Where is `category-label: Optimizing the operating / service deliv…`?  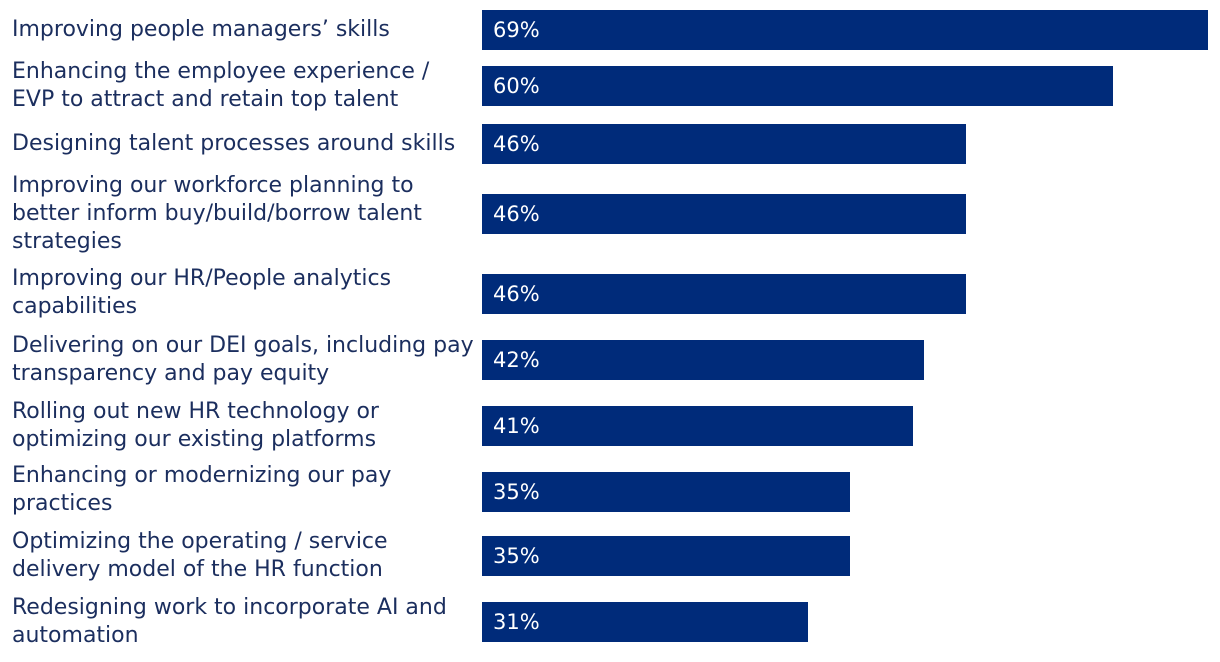
category-label: Optimizing the operating / service deliv… is located at coordinates (200, 555).